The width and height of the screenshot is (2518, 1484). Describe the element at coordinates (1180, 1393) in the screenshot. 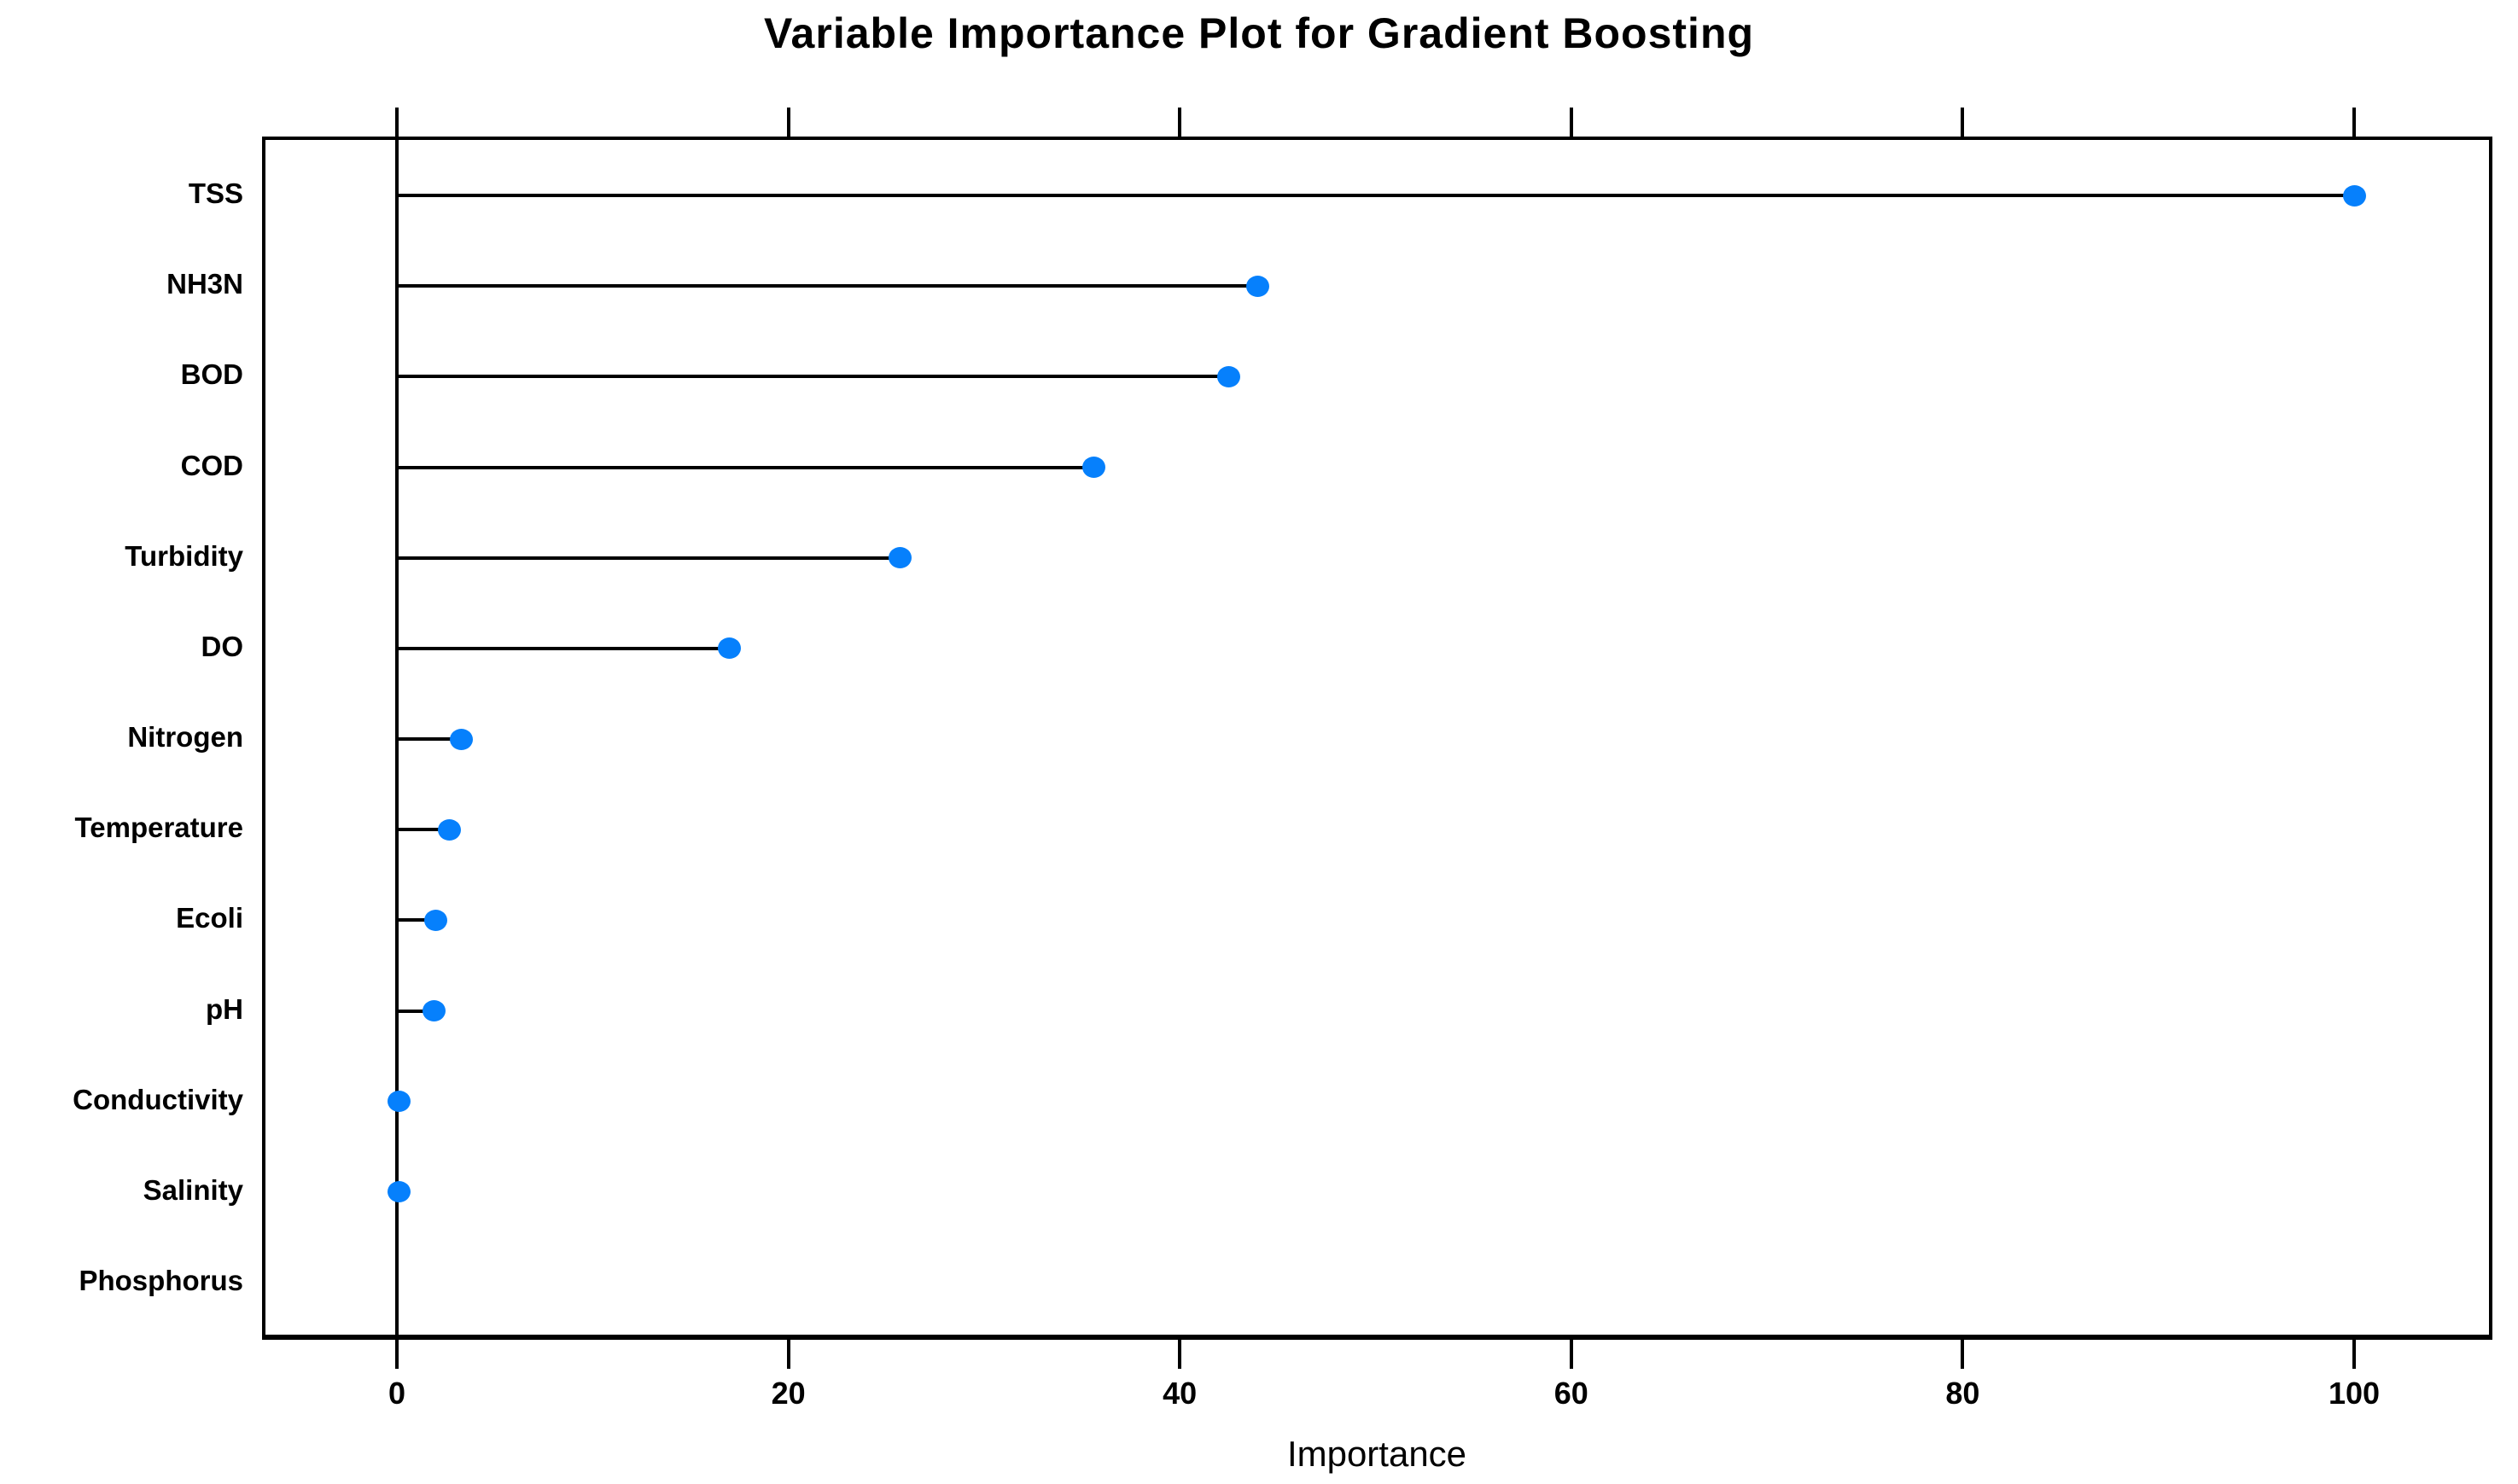

I see `x-tick-label-40: 40` at that location.